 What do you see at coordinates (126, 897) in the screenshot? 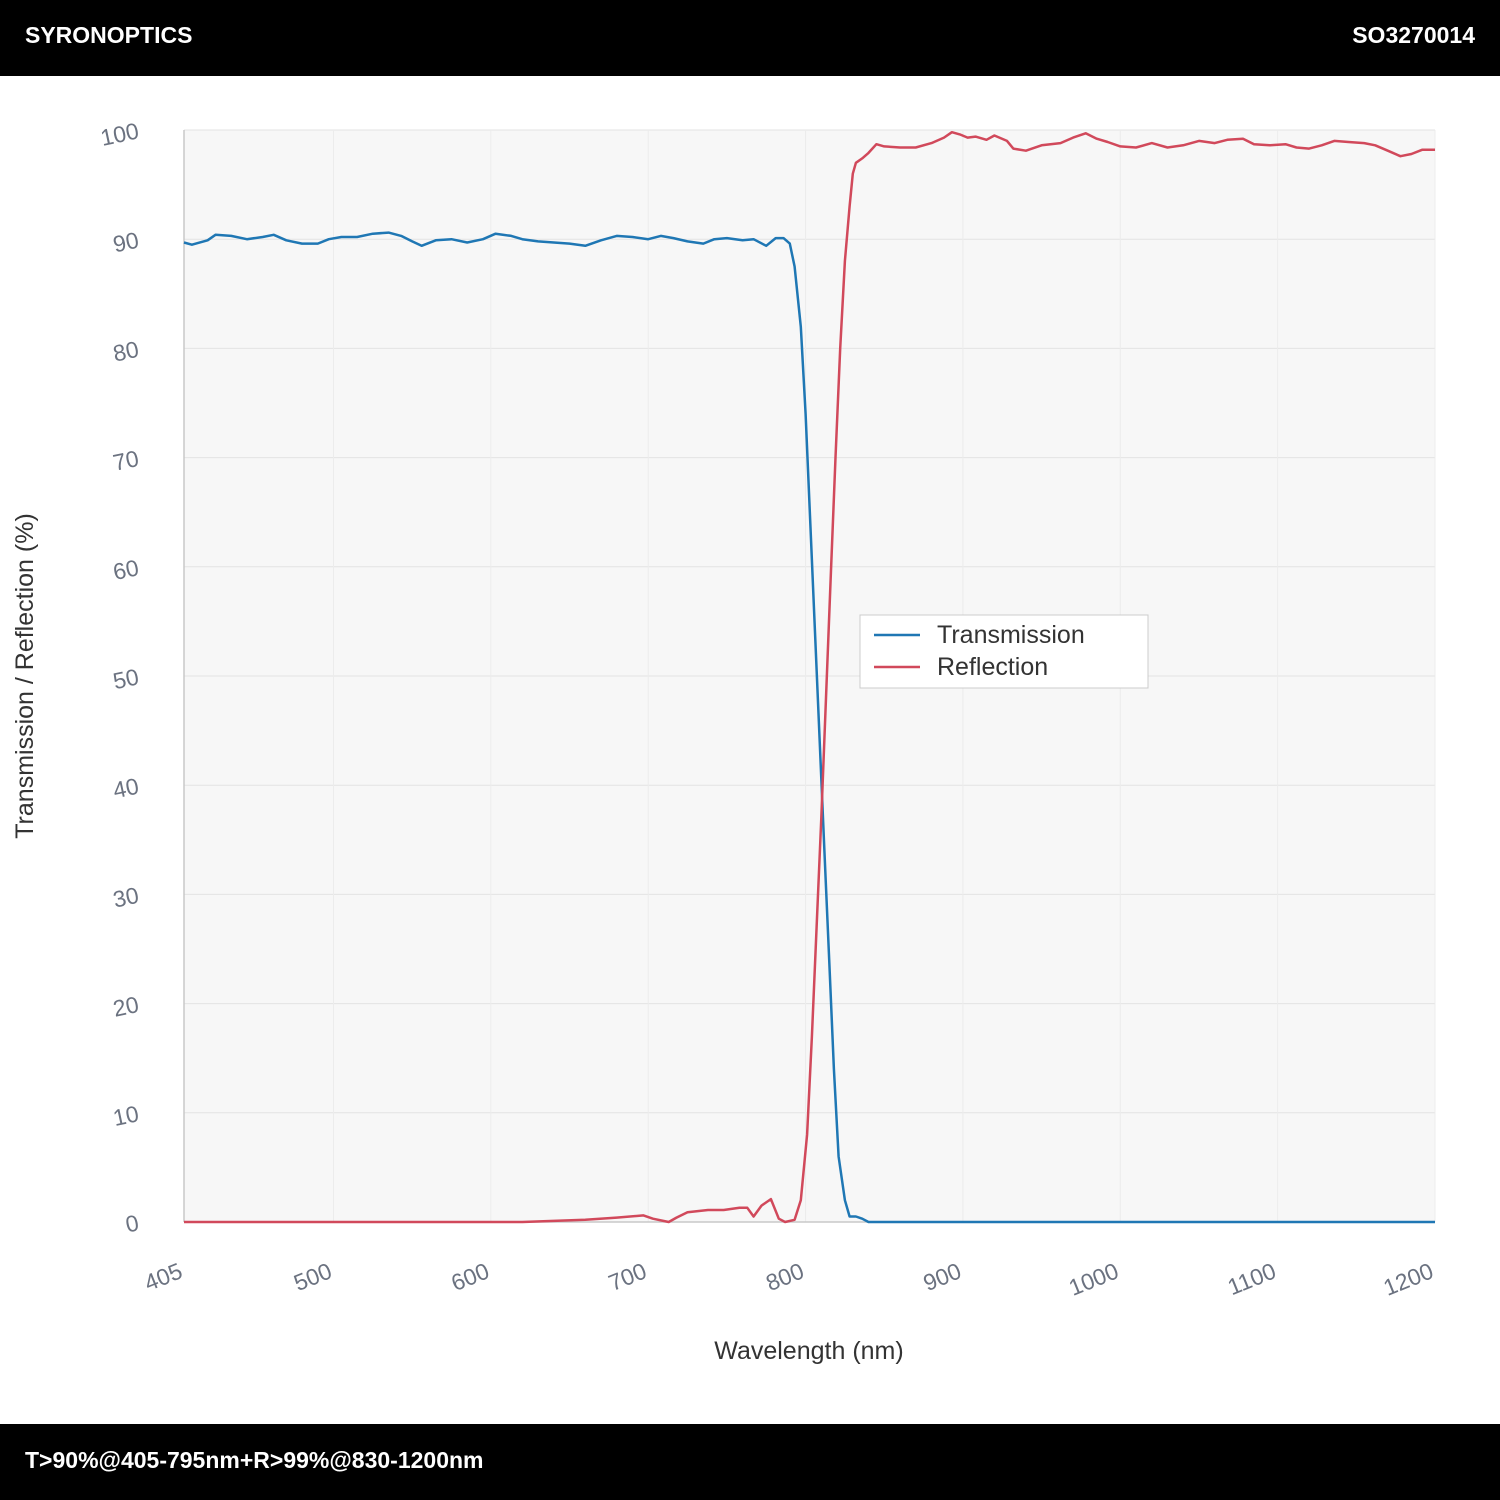
I see `y-tick-label: 30` at bounding box center [126, 897].